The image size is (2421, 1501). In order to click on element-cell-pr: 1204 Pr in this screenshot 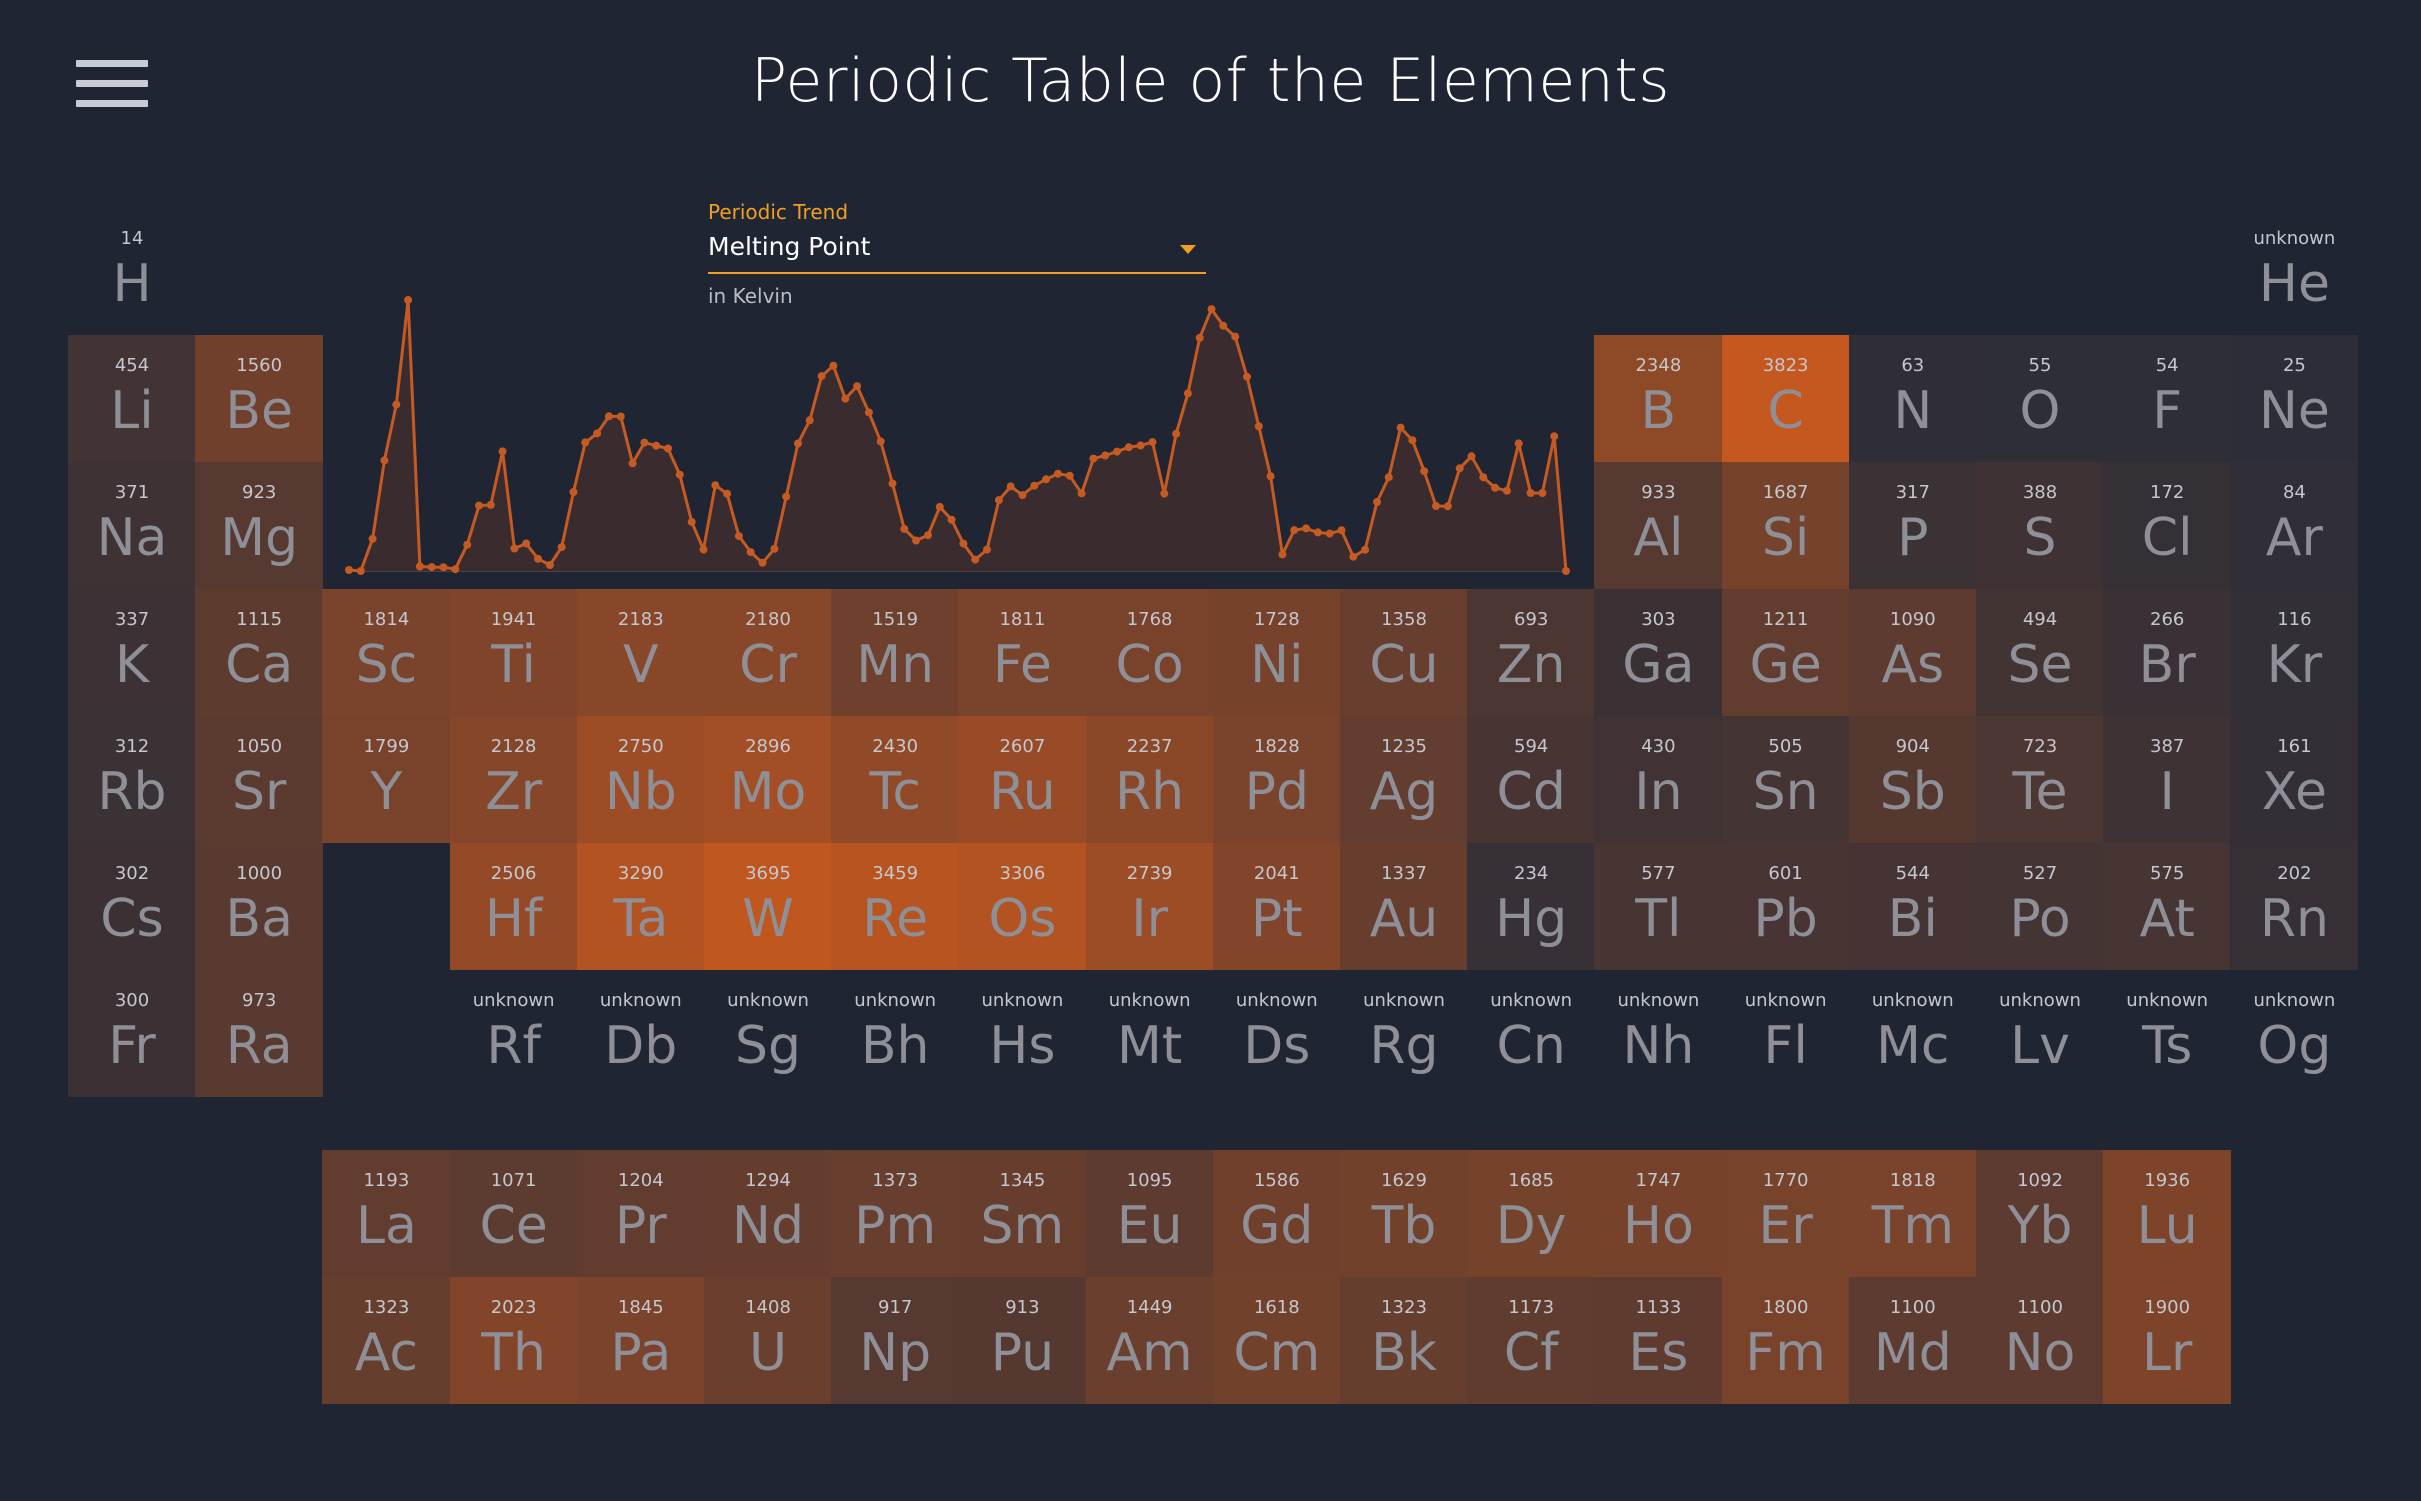, I will do `click(640, 1213)`.